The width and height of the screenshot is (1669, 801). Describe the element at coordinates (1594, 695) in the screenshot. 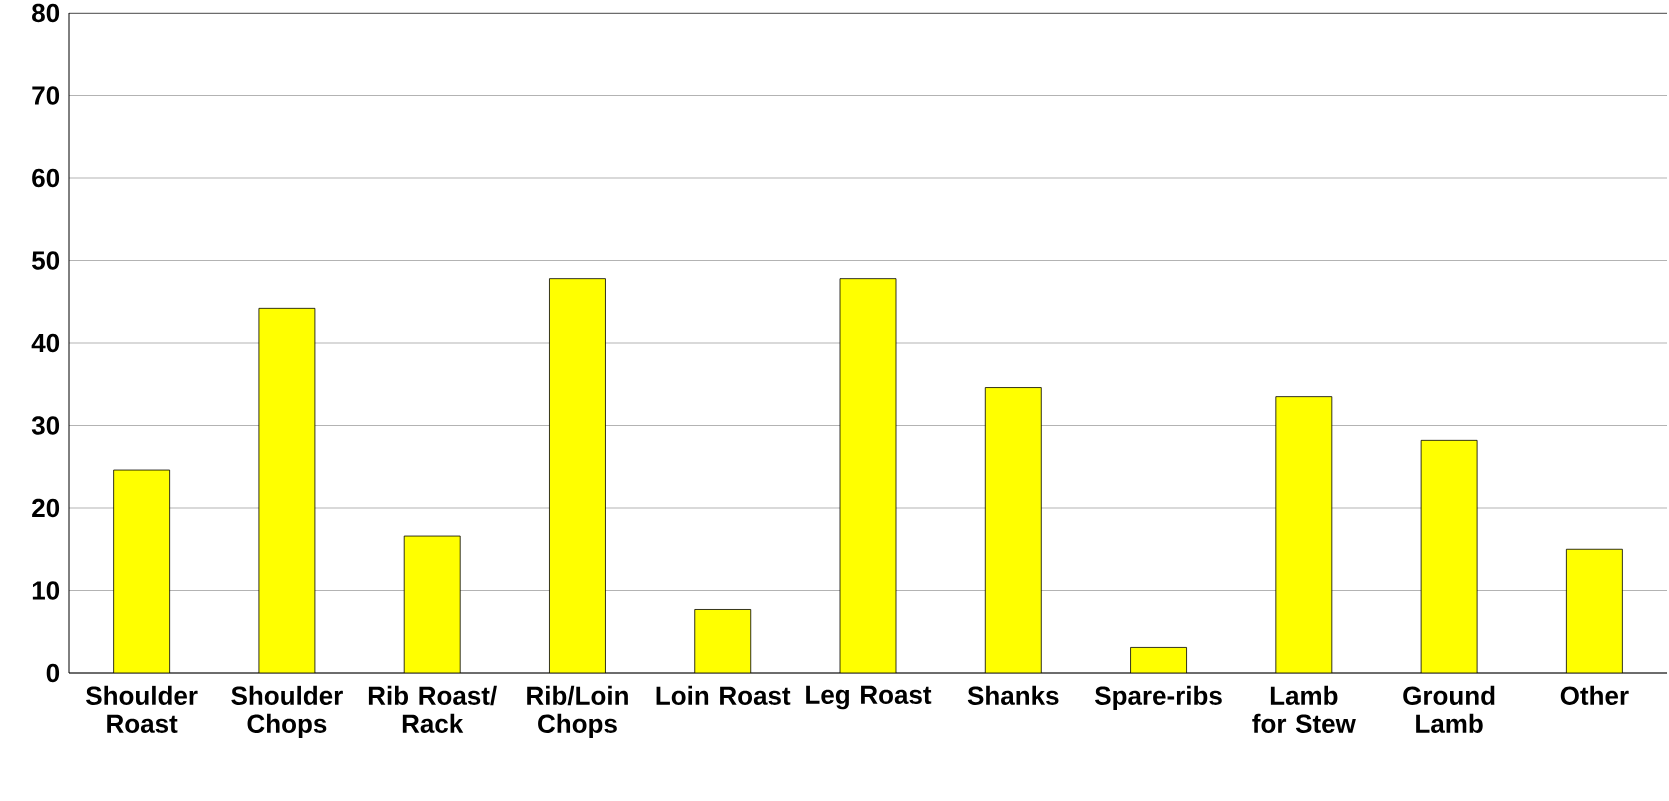

I see `x-tick-label: Other` at that location.